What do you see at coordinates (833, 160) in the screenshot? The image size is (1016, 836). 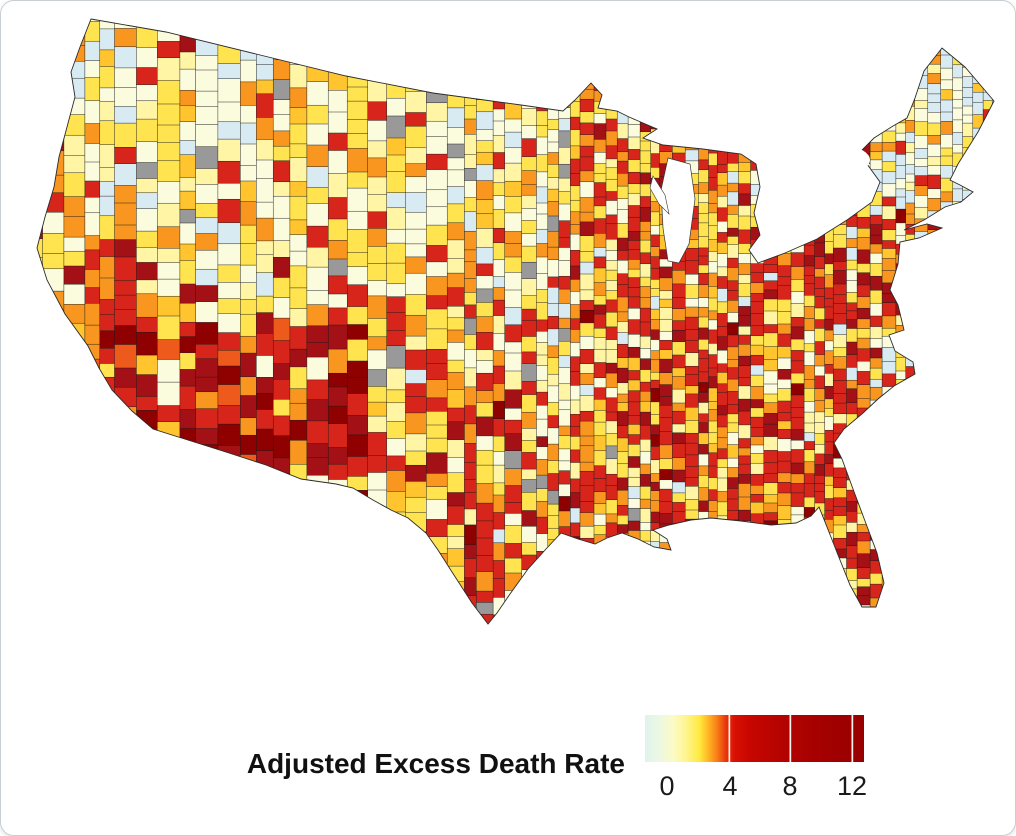 I see `lake-ontario` at bounding box center [833, 160].